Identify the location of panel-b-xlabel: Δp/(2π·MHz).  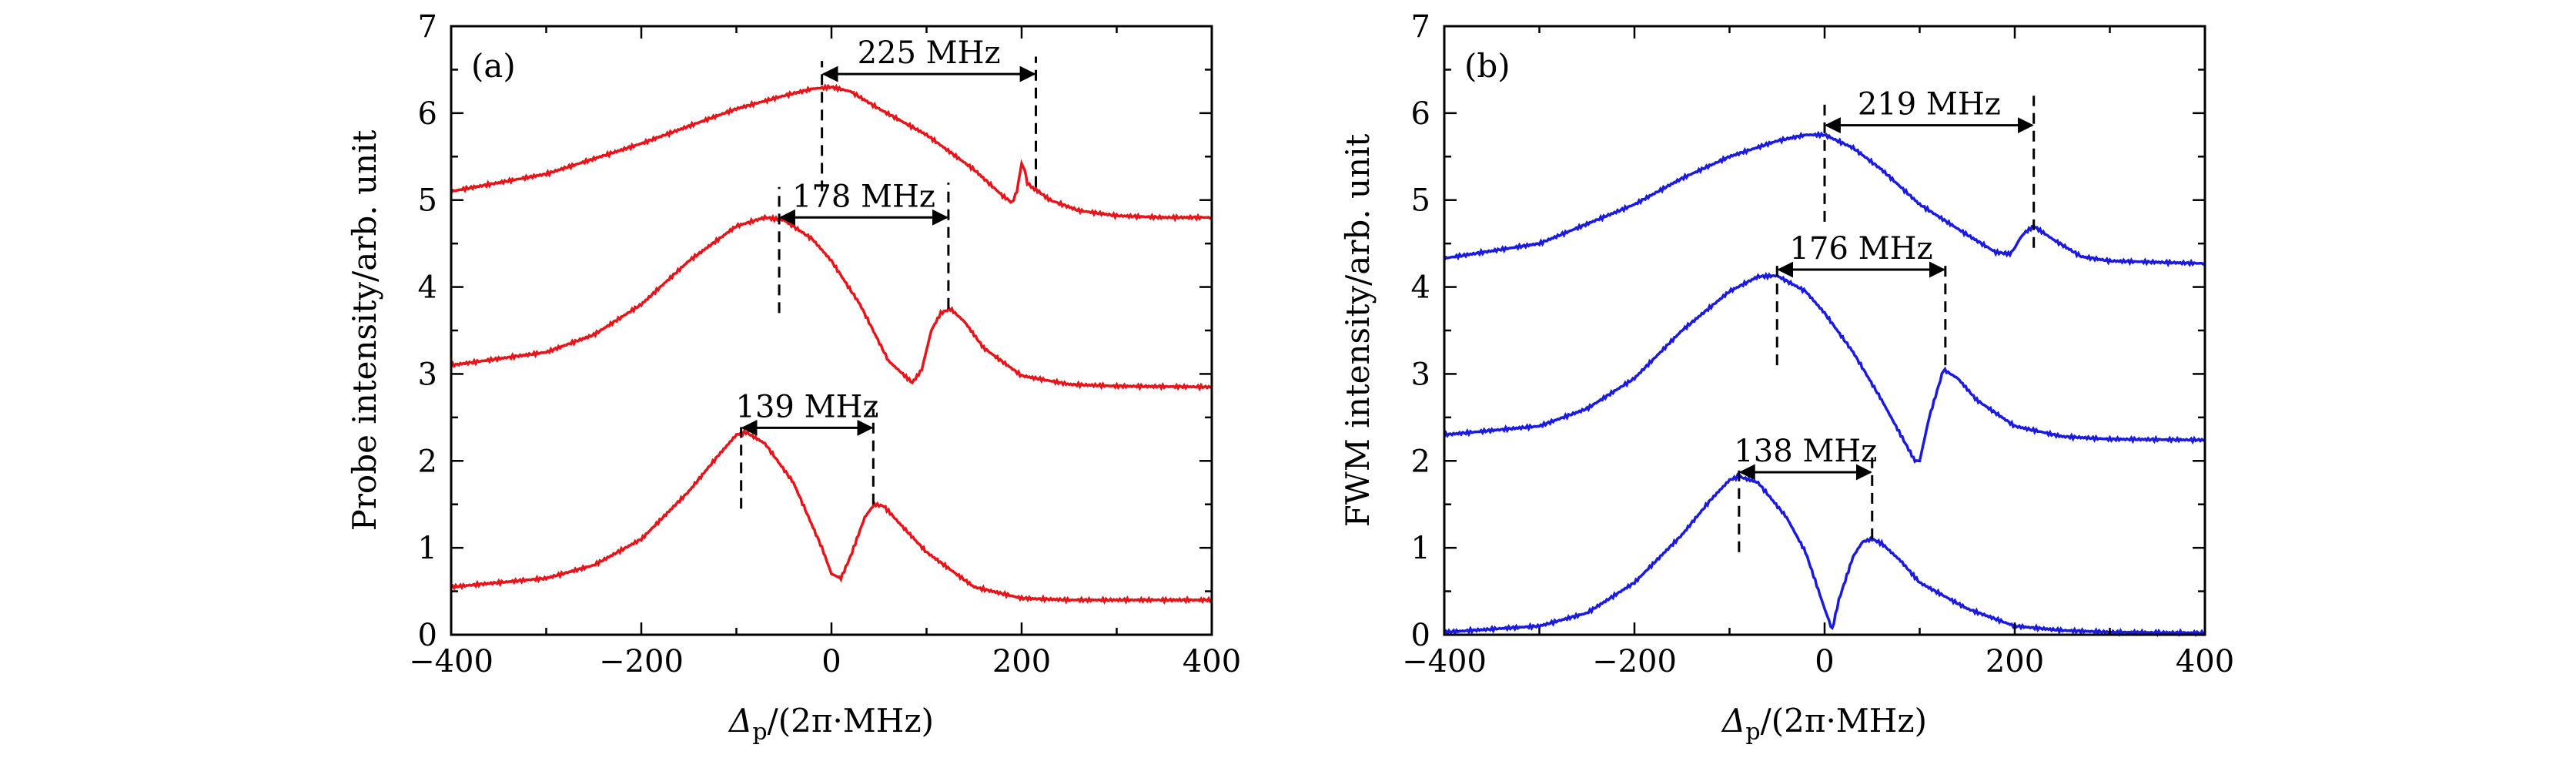
(1824, 724).